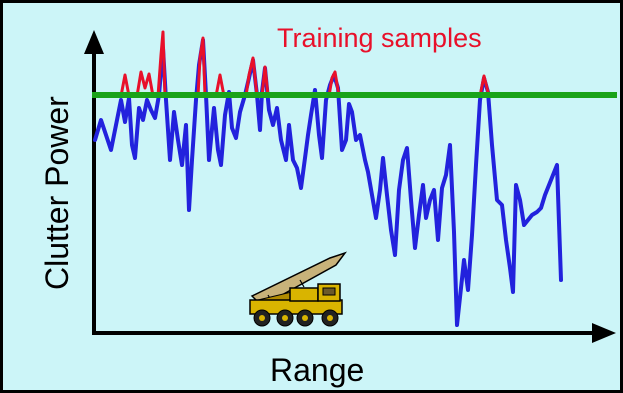  Describe the element at coordinates (379, 38) in the screenshot. I see `legend-training-samples: Training samples` at that location.